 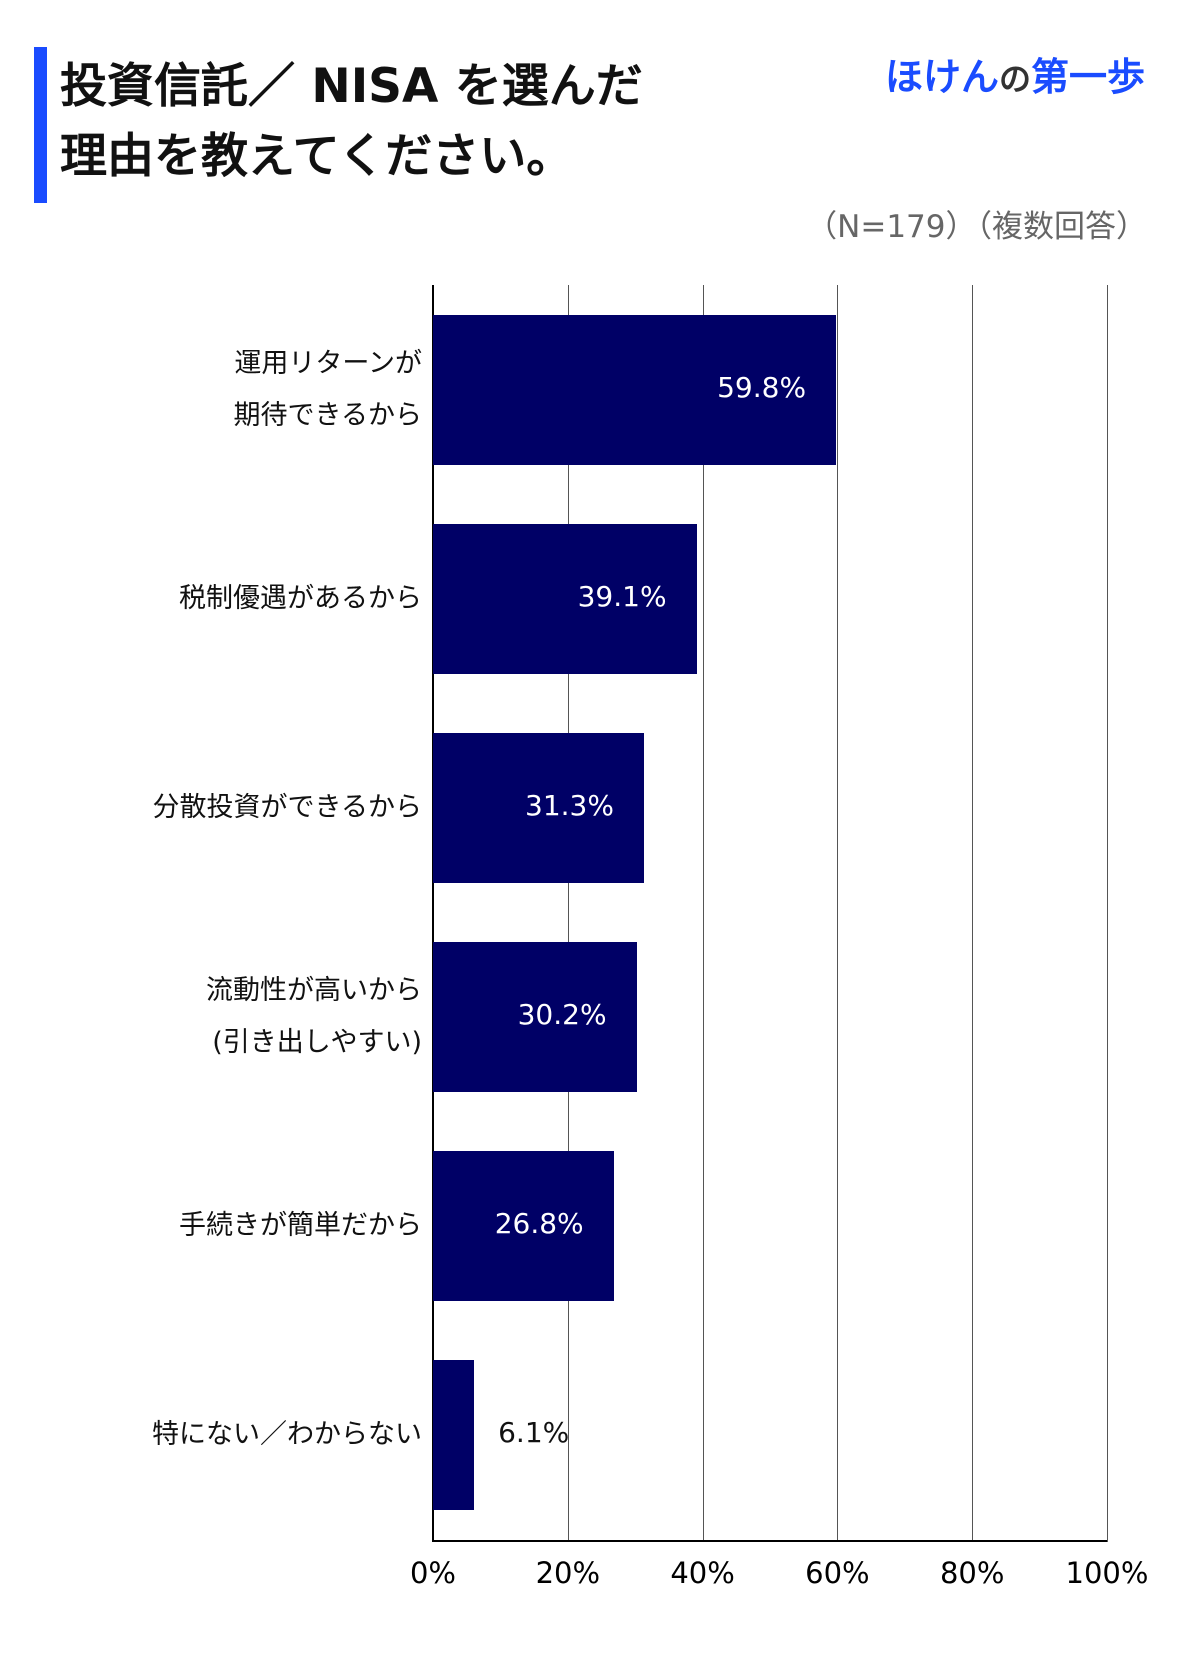 I want to click on x-tick-label: 20%, so click(x=568, y=1573).